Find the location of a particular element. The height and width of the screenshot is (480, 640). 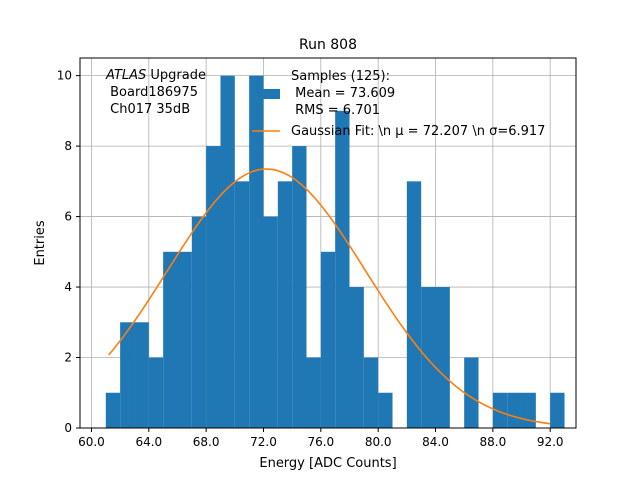

y-tick-label: 0 is located at coordinates (68, 428).